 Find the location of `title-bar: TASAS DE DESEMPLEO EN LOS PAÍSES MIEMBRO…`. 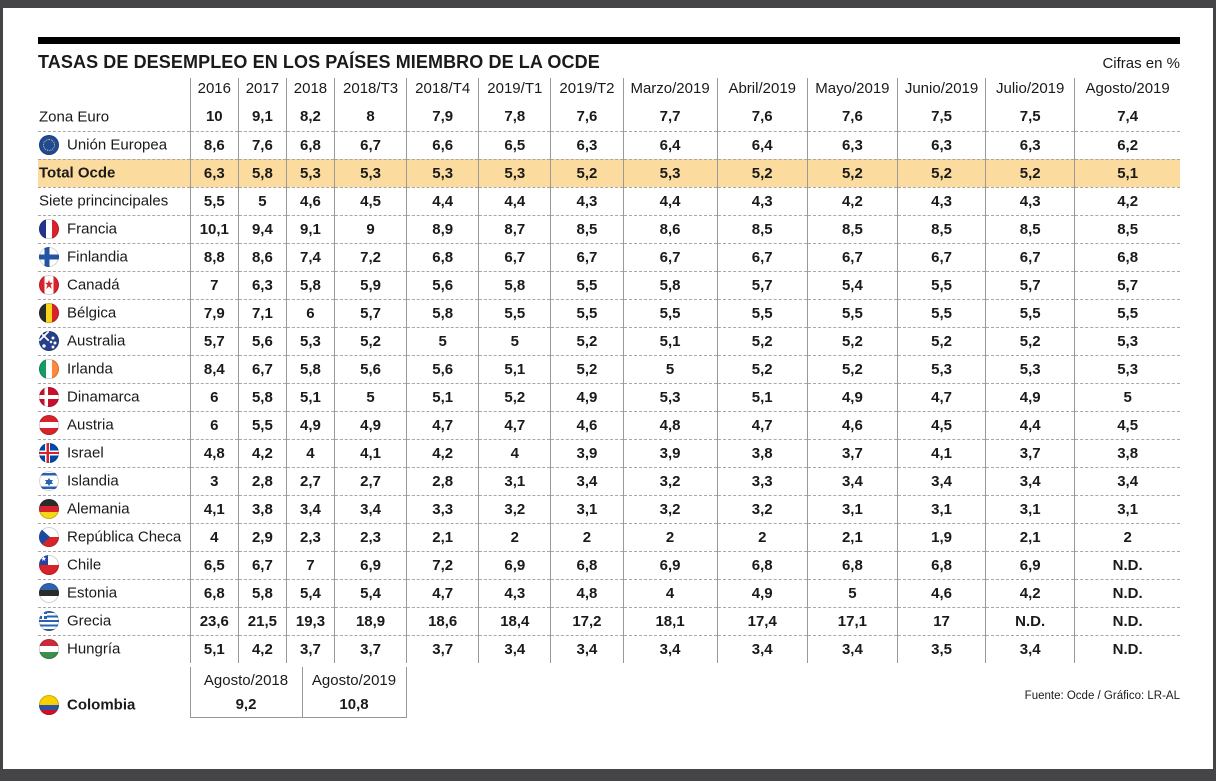

title-bar: TASAS DE DESEMPLEO EN LOS PAÍSES MIEMBRO… is located at coordinates (609, 62).